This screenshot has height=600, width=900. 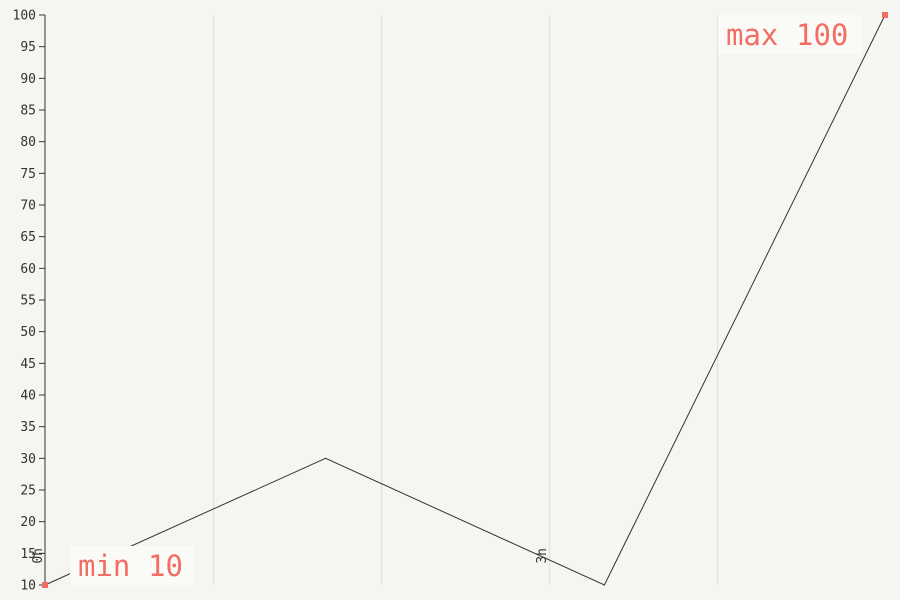 What do you see at coordinates (28, 396) in the screenshot?
I see `y-tick-label: 40` at bounding box center [28, 396].